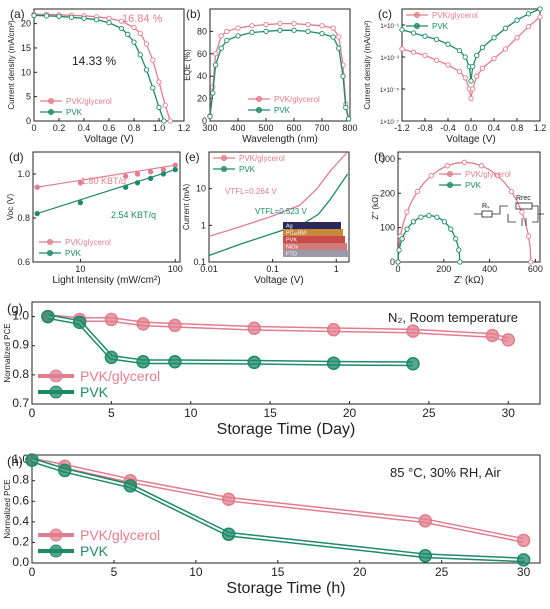 The width and height of the screenshot is (550, 609). What do you see at coordinates (280, 139) in the screenshot?
I see `panel-b-xlabel: Wavelength (nm)` at bounding box center [280, 139].